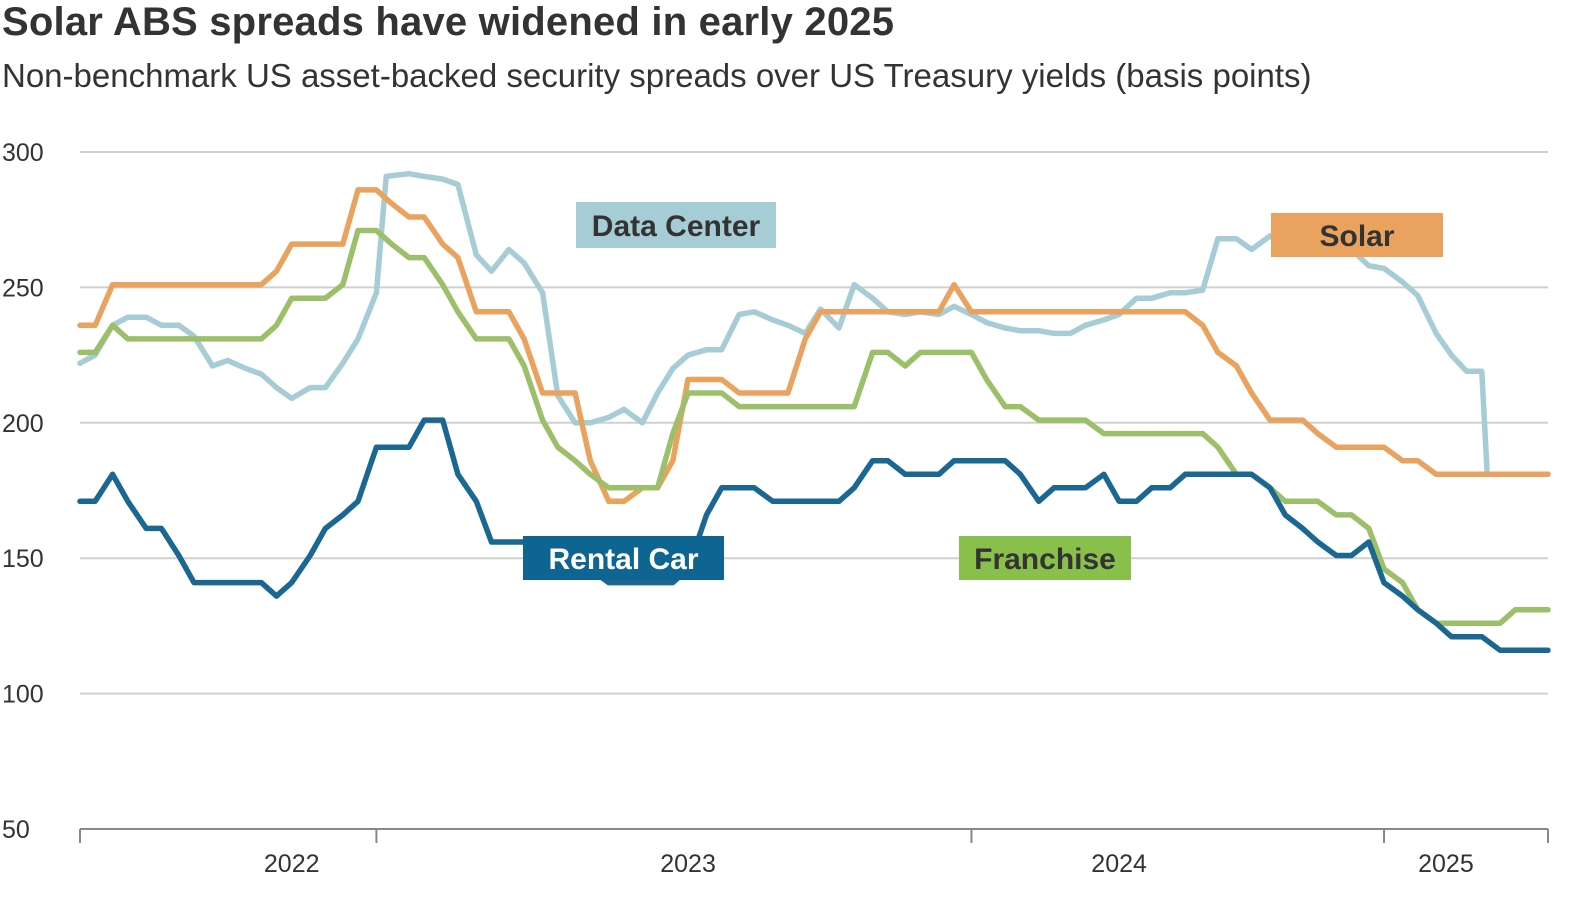  Describe the element at coordinates (23, 153) in the screenshot. I see `y-tick-label: 300` at that location.